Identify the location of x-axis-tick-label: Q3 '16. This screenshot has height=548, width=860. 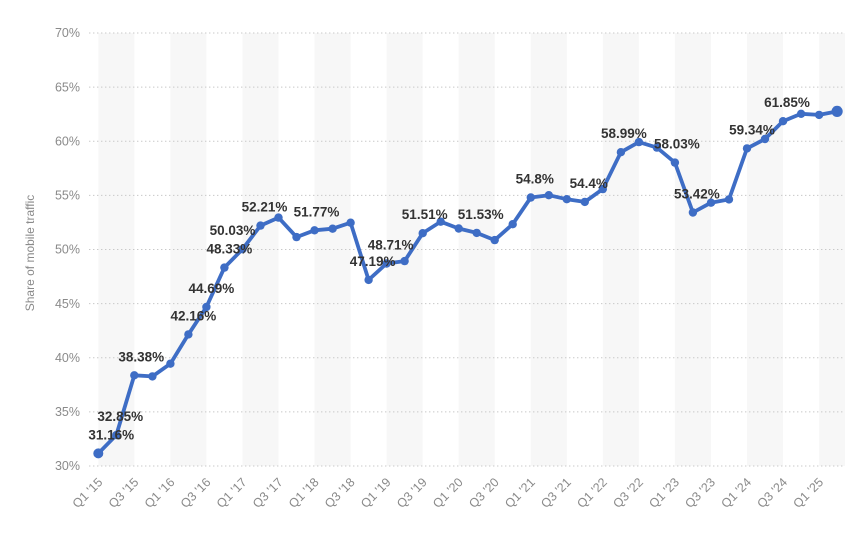
(196, 493).